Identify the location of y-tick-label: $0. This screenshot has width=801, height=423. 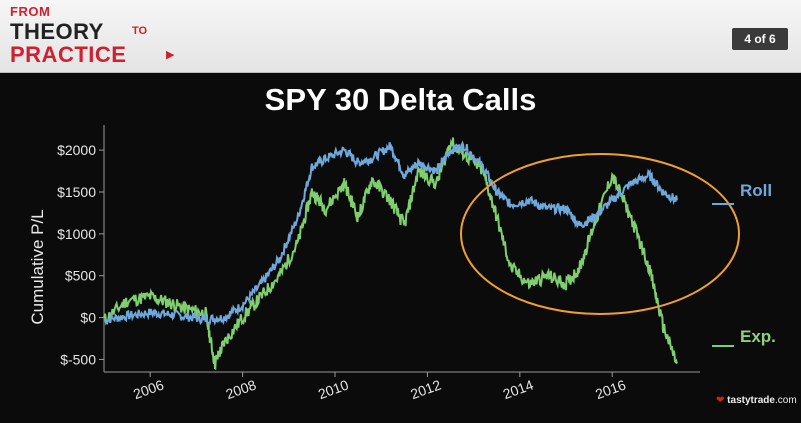
(88, 318).